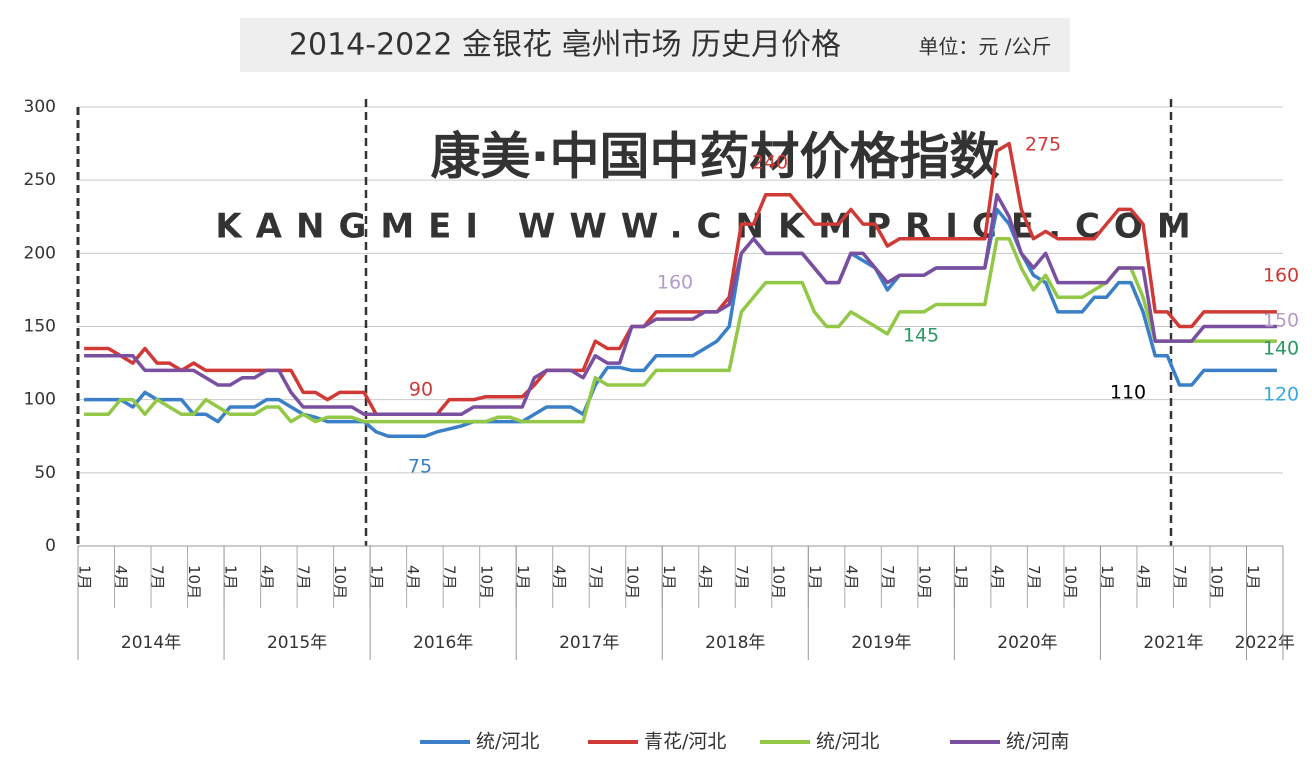  Describe the element at coordinates (1281, 321) in the screenshot. I see `annotation: 150` at that location.